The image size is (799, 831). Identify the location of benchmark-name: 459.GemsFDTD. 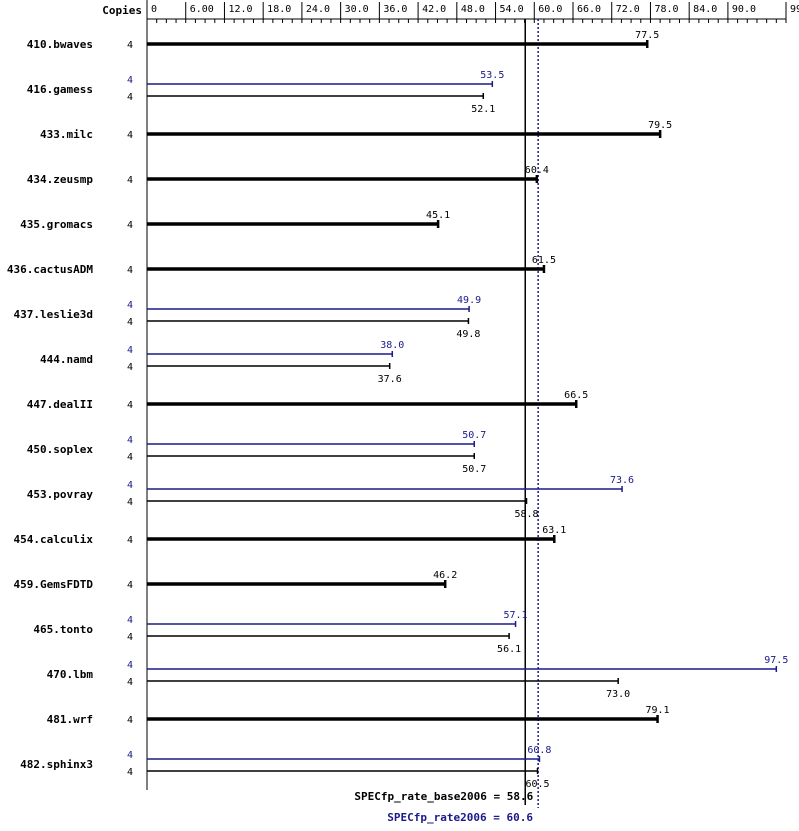
(54, 584).